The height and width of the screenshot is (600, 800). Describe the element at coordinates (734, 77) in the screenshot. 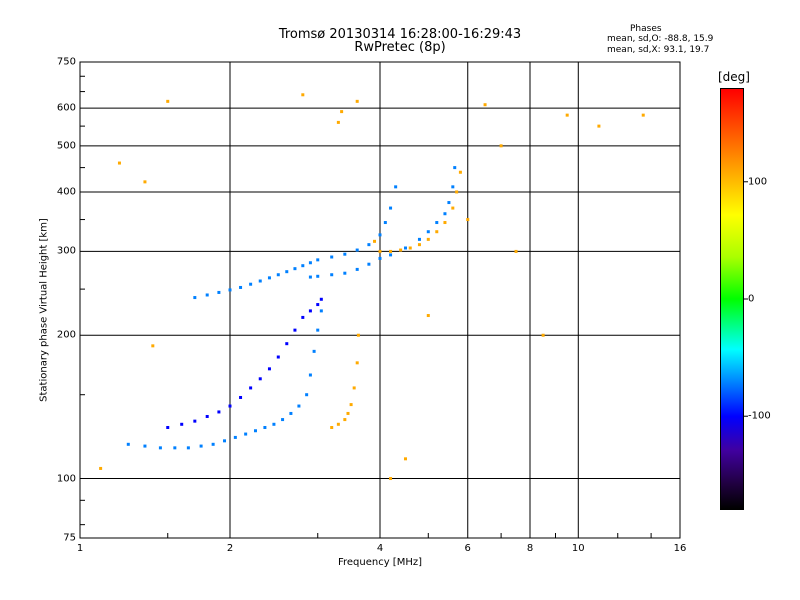

I see `colorbar-title: [deg]` at that location.